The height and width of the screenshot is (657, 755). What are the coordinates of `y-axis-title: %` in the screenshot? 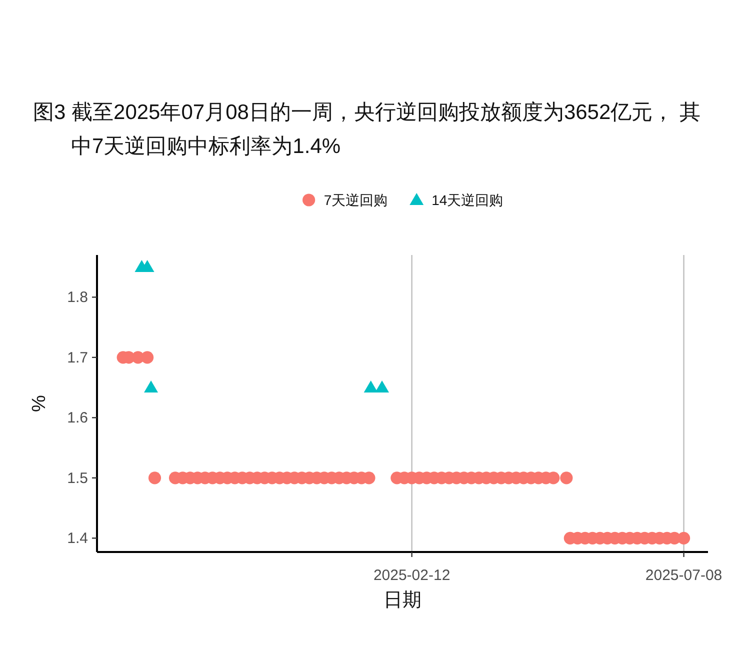 It's located at (39, 403).